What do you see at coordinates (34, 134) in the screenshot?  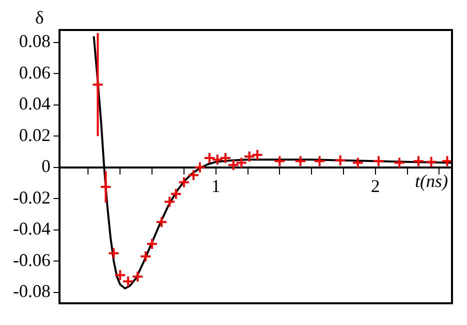 I see `y-tick-label: 0.02` at bounding box center [34, 134].